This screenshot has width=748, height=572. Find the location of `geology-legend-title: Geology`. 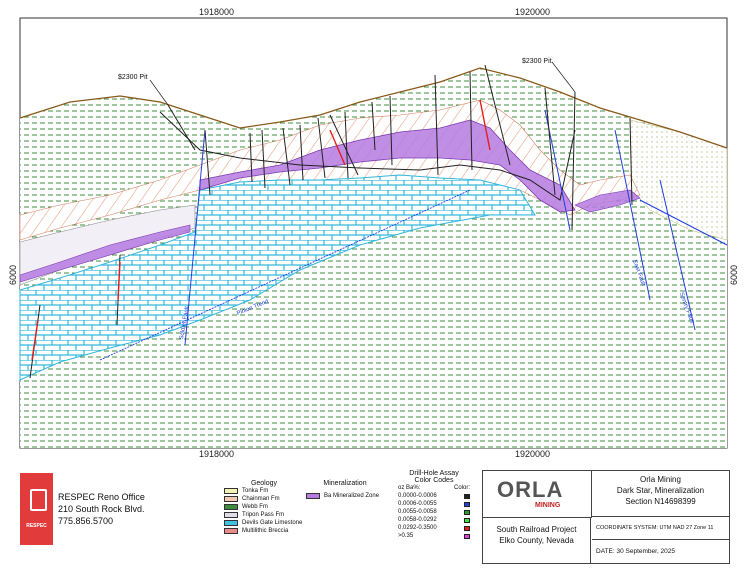

geology-legend-title: Geology is located at coordinates (264, 483).